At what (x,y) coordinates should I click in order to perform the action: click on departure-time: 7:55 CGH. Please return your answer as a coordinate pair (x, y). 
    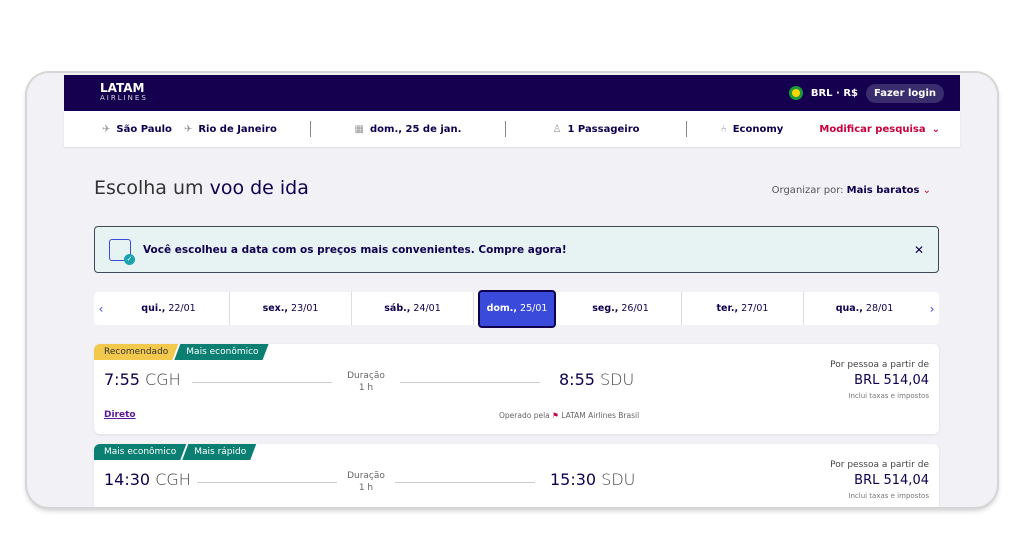
    Looking at the image, I should click on (142, 379).